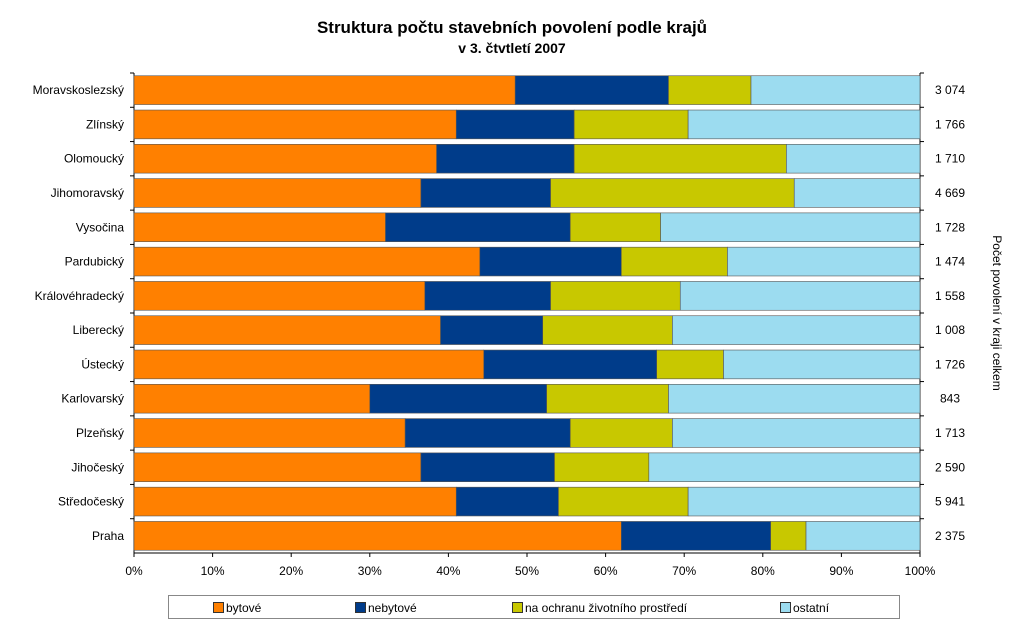 Image resolution: width=1024 pixels, height=640 pixels. I want to click on right-axis-label: Počet povolení v kraji celkem, so click(997, 312).